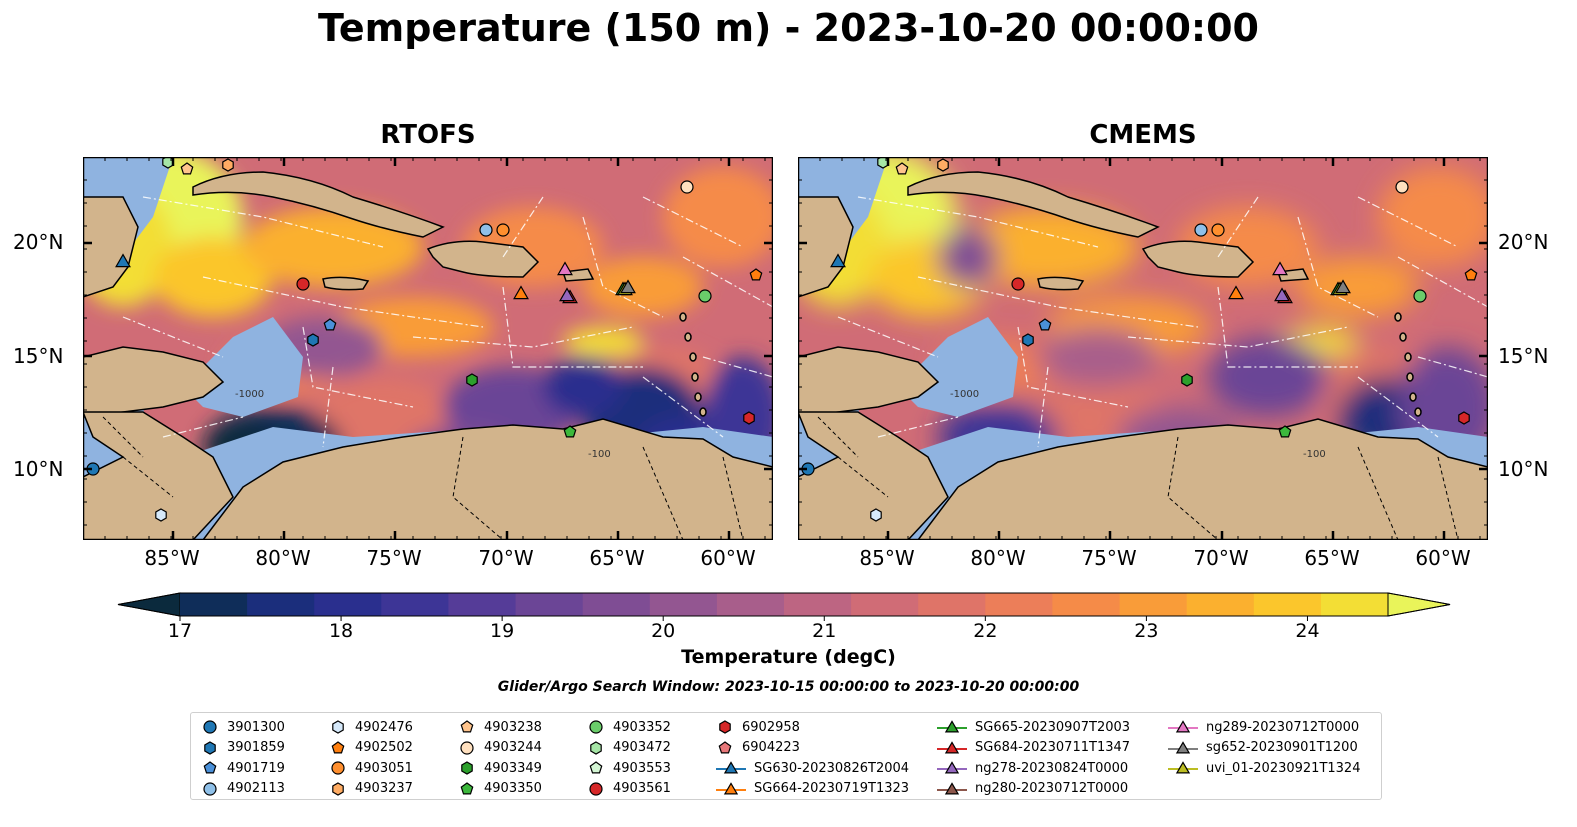 This screenshot has height=827, width=1577. What do you see at coordinates (243, 727) in the screenshot?
I see `legend-item: 3901300` at bounding box center [243, 727].